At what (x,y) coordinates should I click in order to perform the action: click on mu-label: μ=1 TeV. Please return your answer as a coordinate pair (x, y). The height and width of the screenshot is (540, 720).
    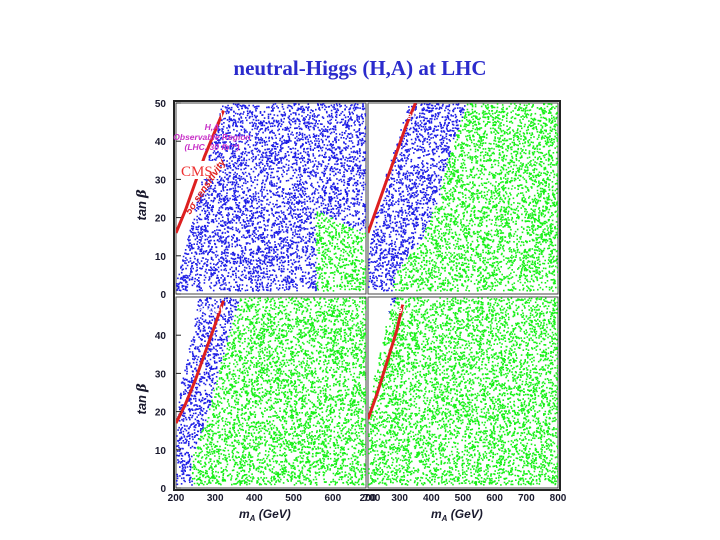
    Looking at the image, I should click on (391, 310).